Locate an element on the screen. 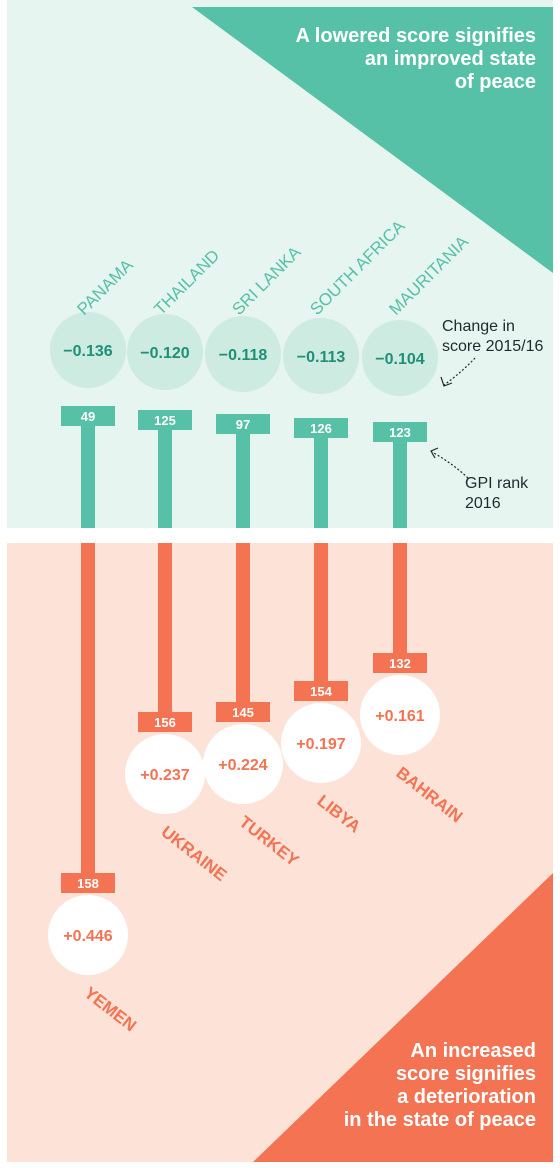 This screenshot has width=560, height=1168. country-label-yemen: YEMEN is located at coordinates (110, 1009).